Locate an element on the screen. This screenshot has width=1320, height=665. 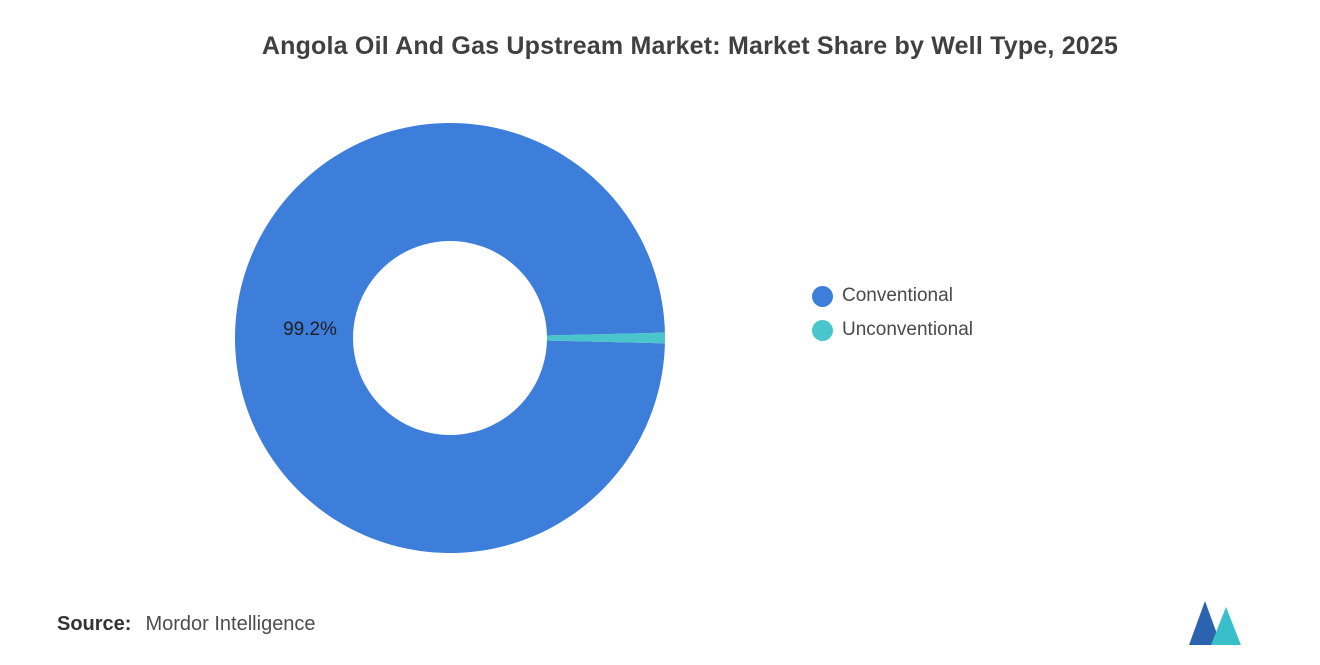
legend-item-conventional: Conventional is located at coordinates (892, 296).